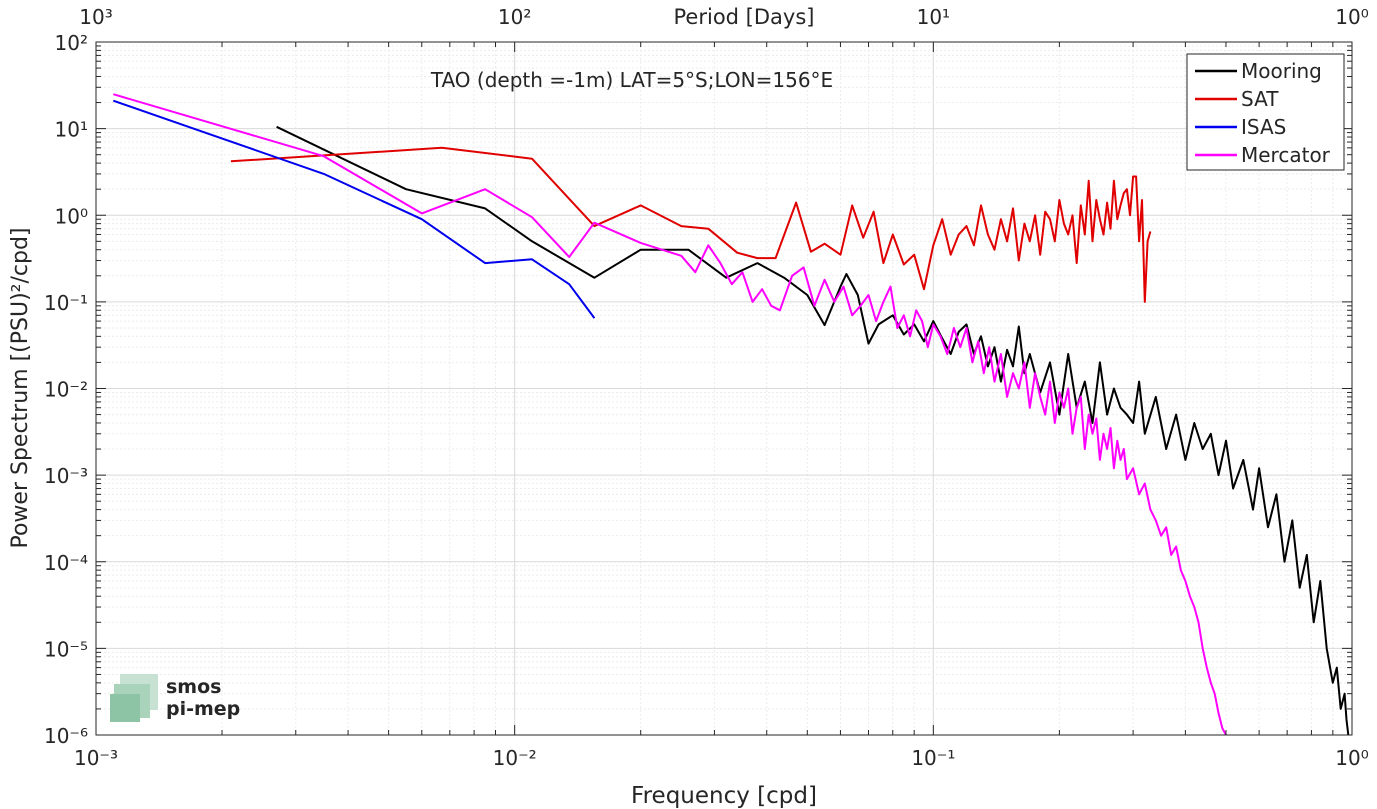  Describe the element at coordinates (203, 709) in the screenshot. I see `logo-text-pi-mep: pi-mep` at that location.